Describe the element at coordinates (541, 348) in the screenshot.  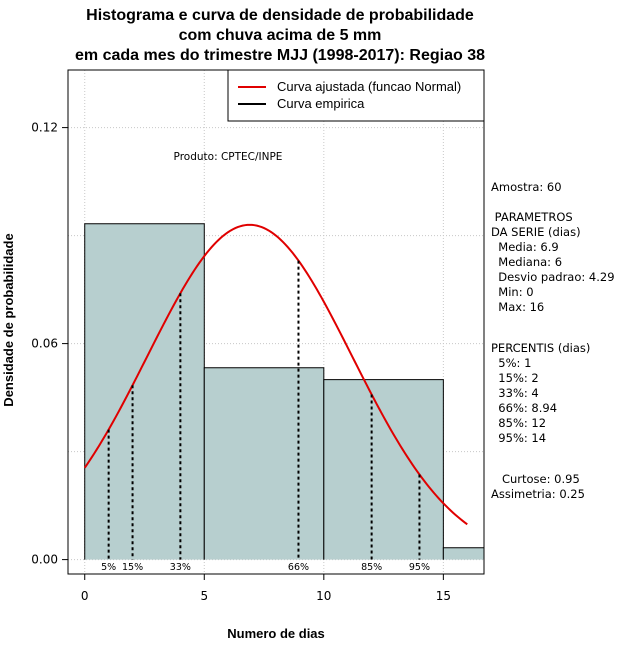
I see `percentis-title: PERCENTIS (dias)` at that location.